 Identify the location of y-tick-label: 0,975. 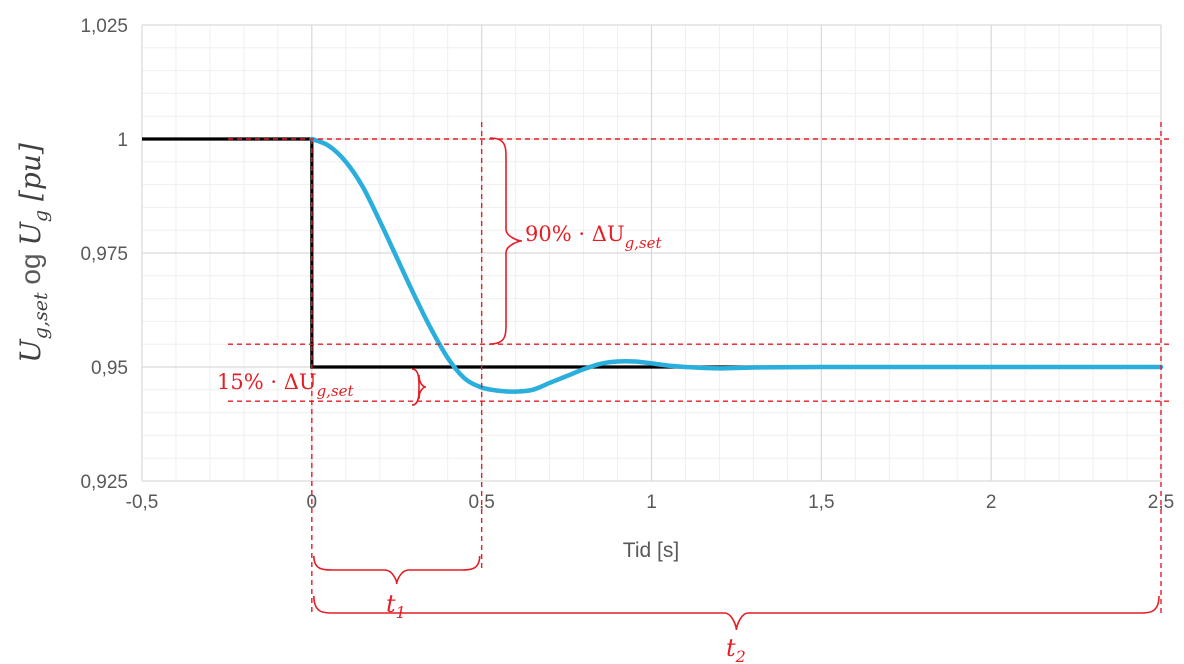
(104, 254).